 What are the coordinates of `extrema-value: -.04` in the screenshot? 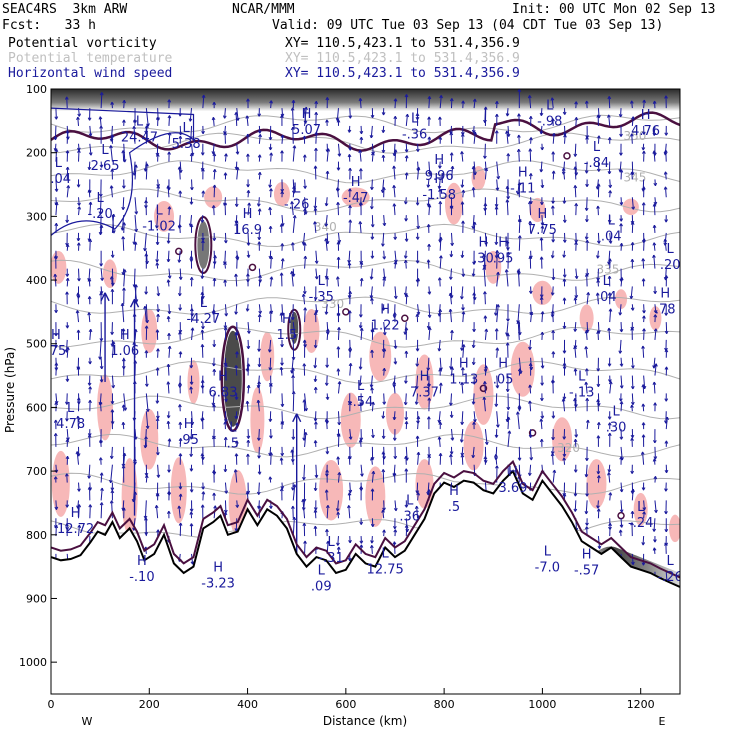 It's located at (58, 179).